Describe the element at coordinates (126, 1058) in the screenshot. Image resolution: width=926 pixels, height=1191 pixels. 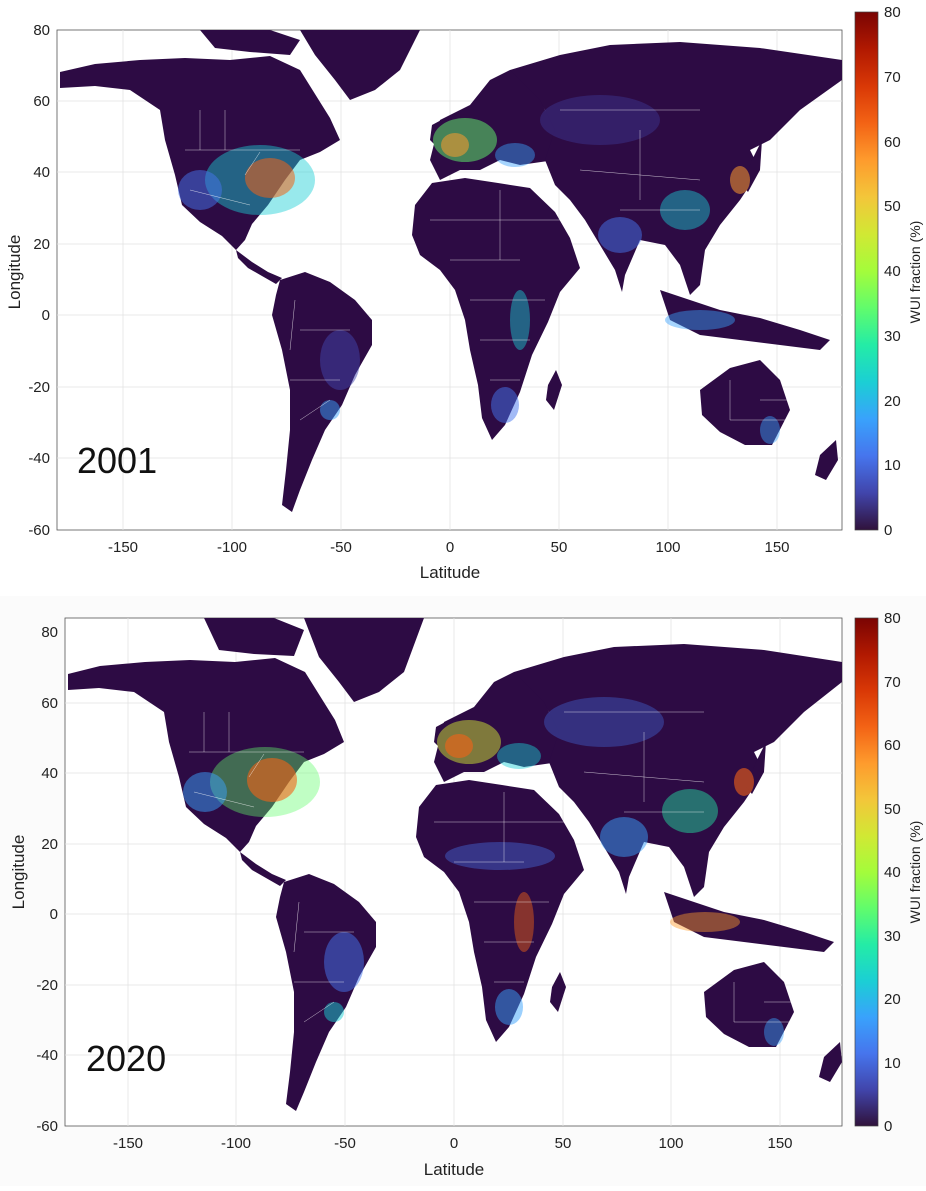
I see `year-label: 2020` at that location.